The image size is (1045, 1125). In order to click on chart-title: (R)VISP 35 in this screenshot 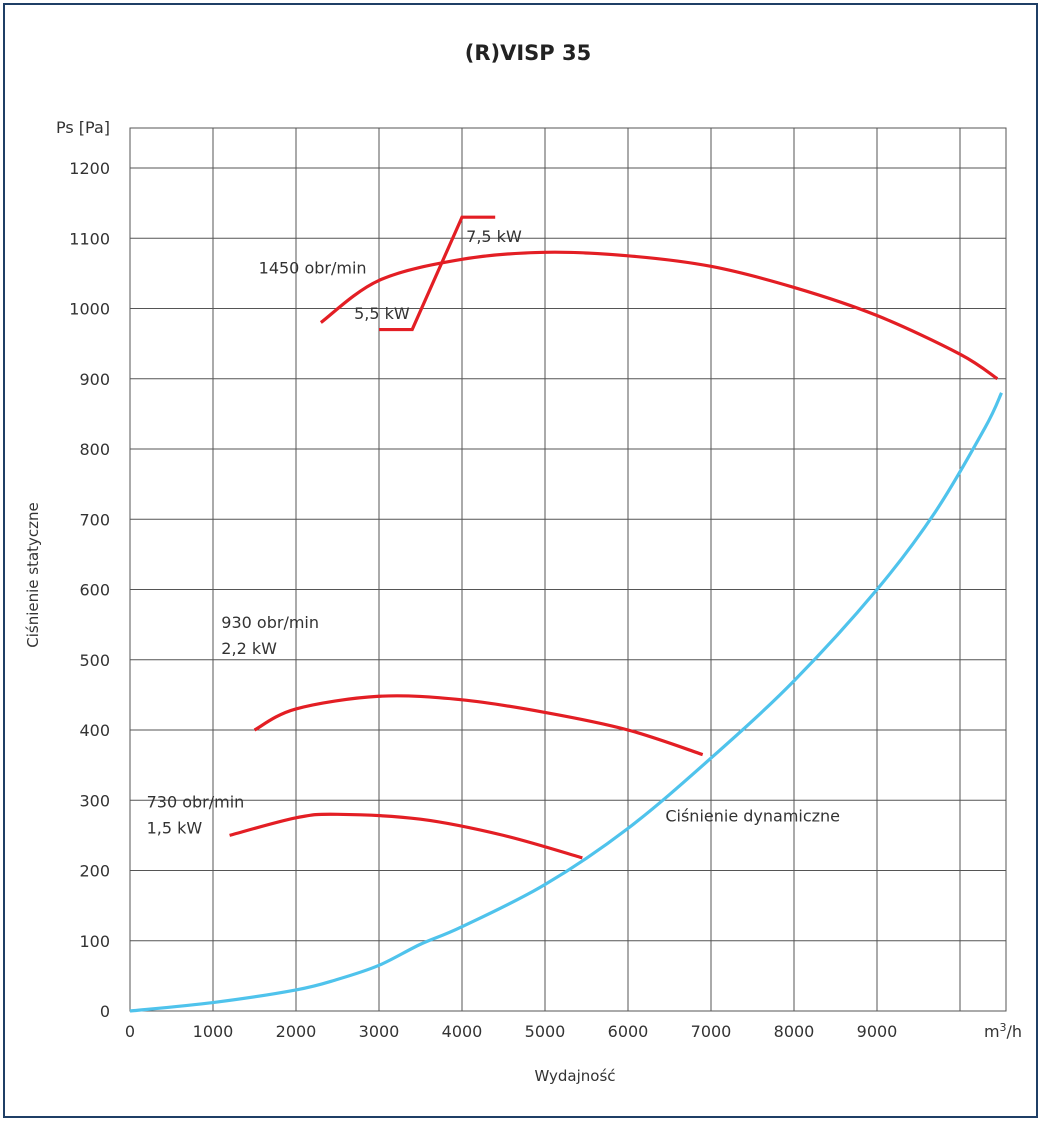, I will do `click(528, 53)`.